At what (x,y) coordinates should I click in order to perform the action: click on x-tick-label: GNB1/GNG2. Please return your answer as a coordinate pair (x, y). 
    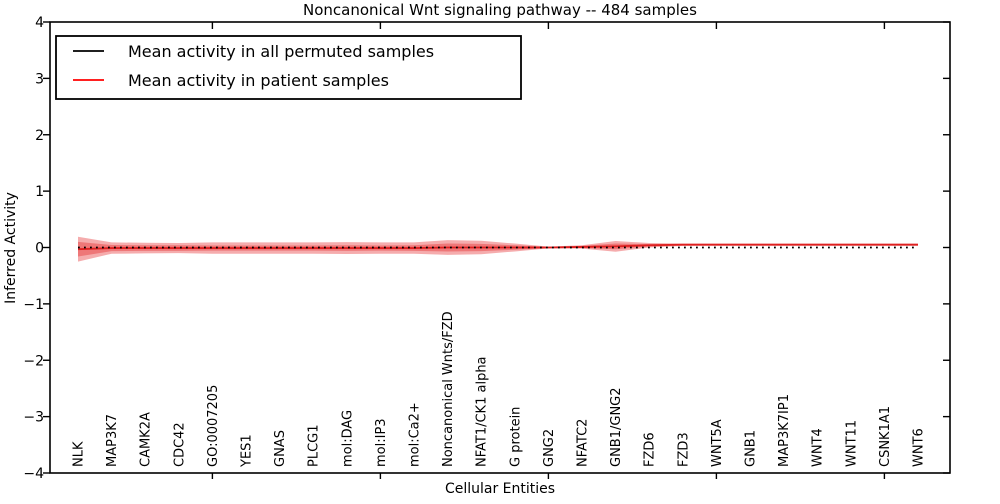
    Looking at the image, I should click on (616, 427).